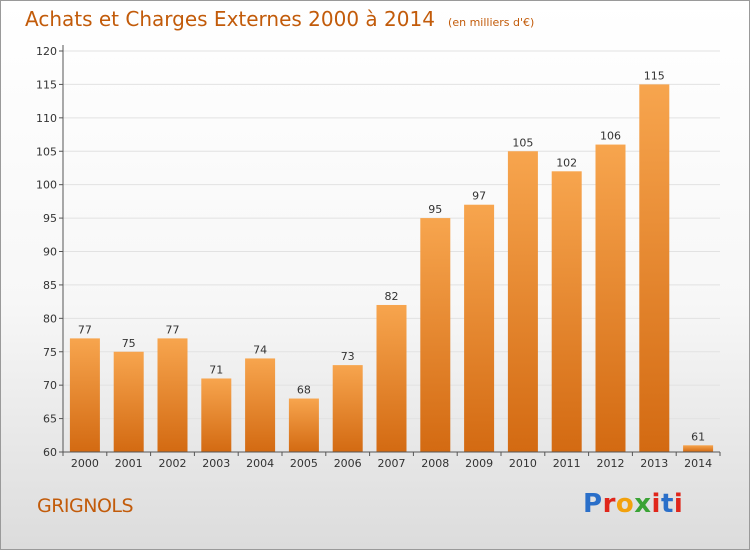 The image size is (750, 550). What do you see at coordinates (50, 318) in the screenshot?
I see `y-tick-label: 80` at bounding box center [50, 318].